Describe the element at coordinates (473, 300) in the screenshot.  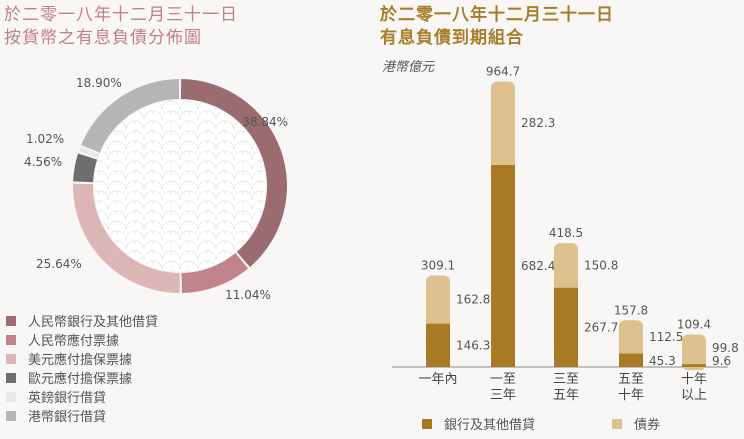
I see `bar-value-bonds-0: 162.8` at that location.